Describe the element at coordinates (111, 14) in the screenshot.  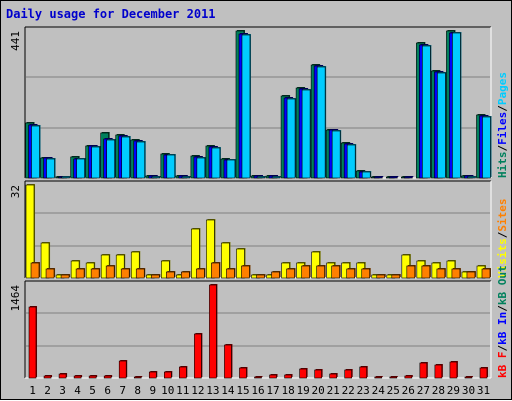
I see `chart-title: Daily usage for December 2011` at that location.